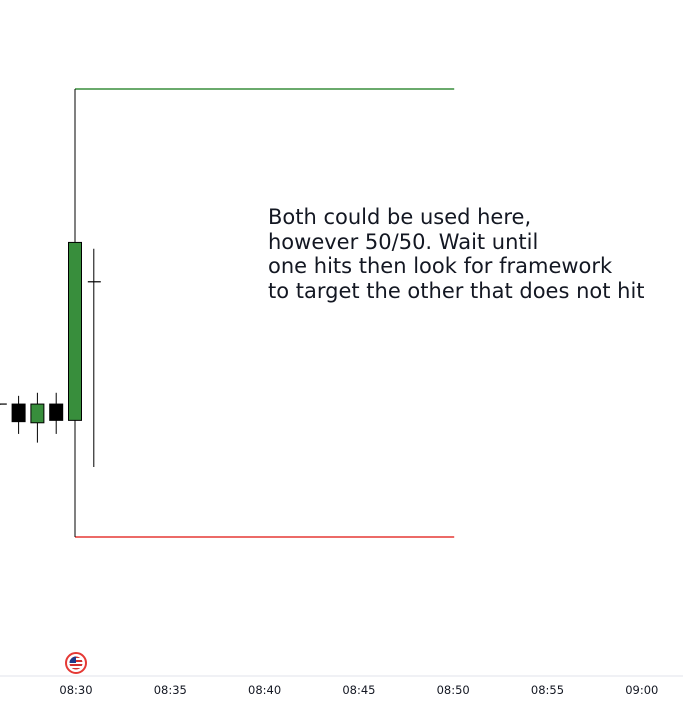 The height and width of the screenshot is (708, 683). Describe the element at coordinates (75, 690) in the screenshot. I see `time-tick-label: 08:30` at that location.